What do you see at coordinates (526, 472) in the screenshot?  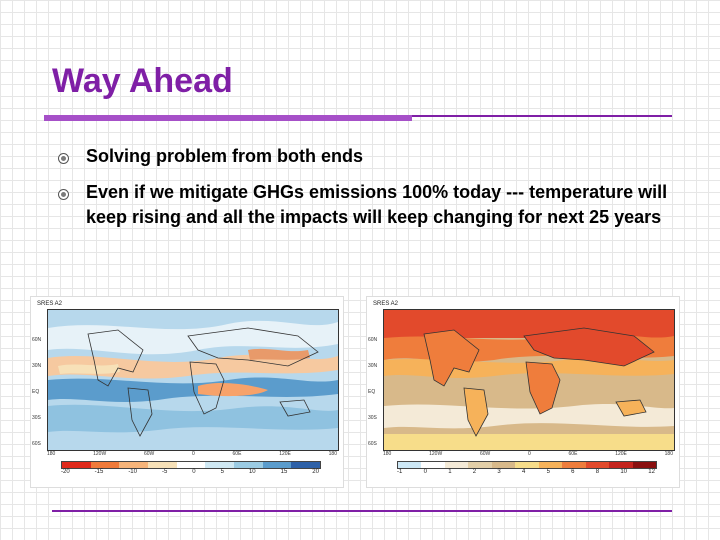 I see `colorbar-ticks: -1 0 1 2 3 4 5 6 8 10 12` at bounding box center [526, 472].